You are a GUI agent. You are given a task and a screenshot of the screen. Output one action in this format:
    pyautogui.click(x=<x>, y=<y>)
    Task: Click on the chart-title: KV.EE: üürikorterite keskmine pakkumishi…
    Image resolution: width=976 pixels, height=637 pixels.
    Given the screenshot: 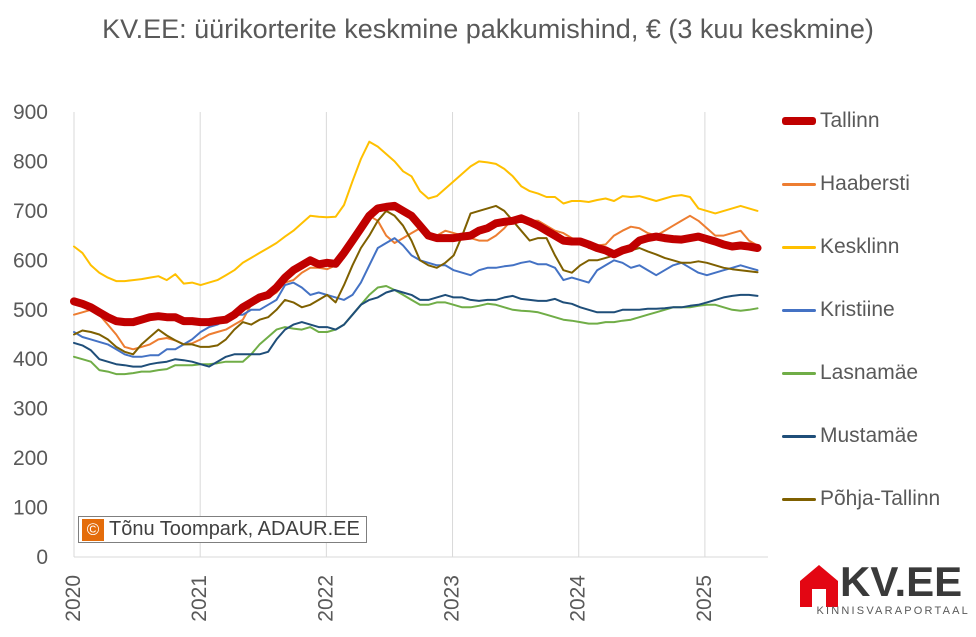 What is the action you would take?
    pyautogui.click(x=488, y=29)
    